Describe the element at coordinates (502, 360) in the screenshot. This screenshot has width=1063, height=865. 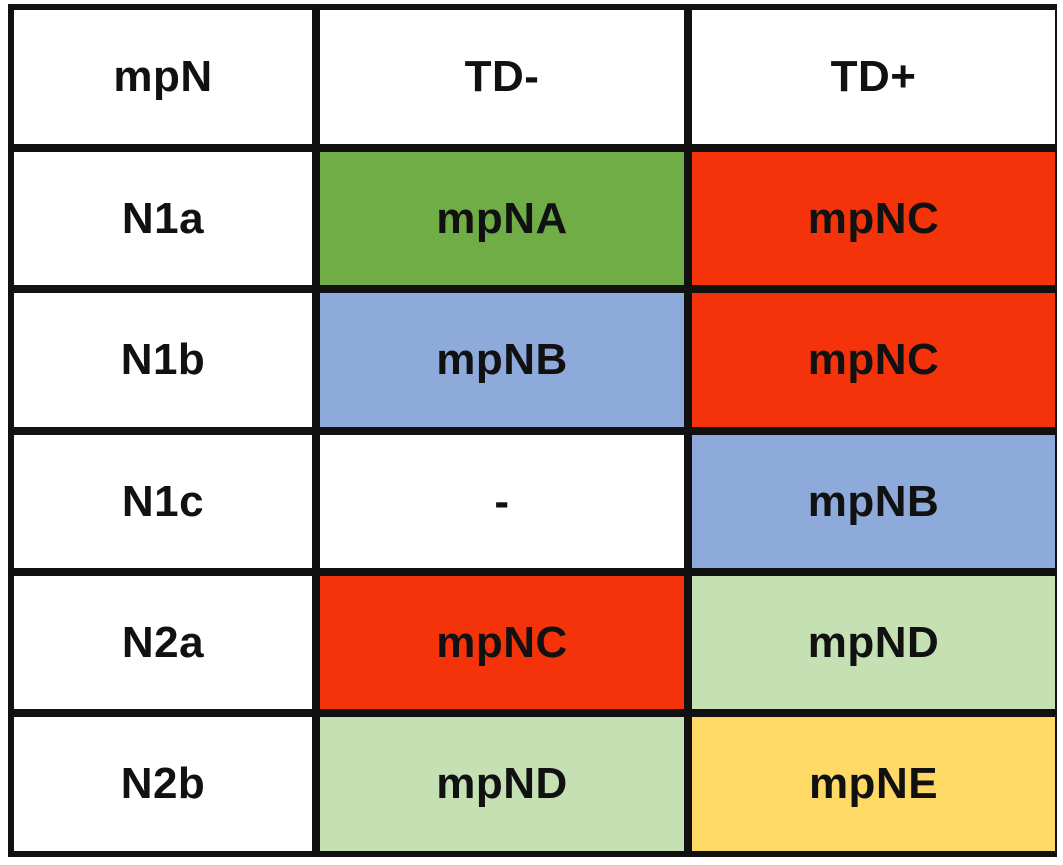
I see `cell-n1b-td-minus: mpNB` at that location.